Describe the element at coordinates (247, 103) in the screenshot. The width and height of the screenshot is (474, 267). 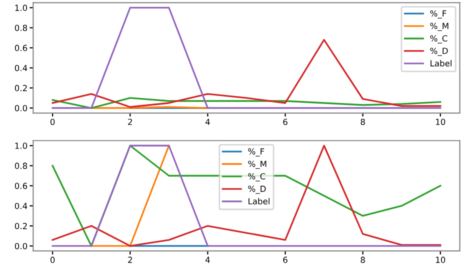
I see `line-series` at that location.